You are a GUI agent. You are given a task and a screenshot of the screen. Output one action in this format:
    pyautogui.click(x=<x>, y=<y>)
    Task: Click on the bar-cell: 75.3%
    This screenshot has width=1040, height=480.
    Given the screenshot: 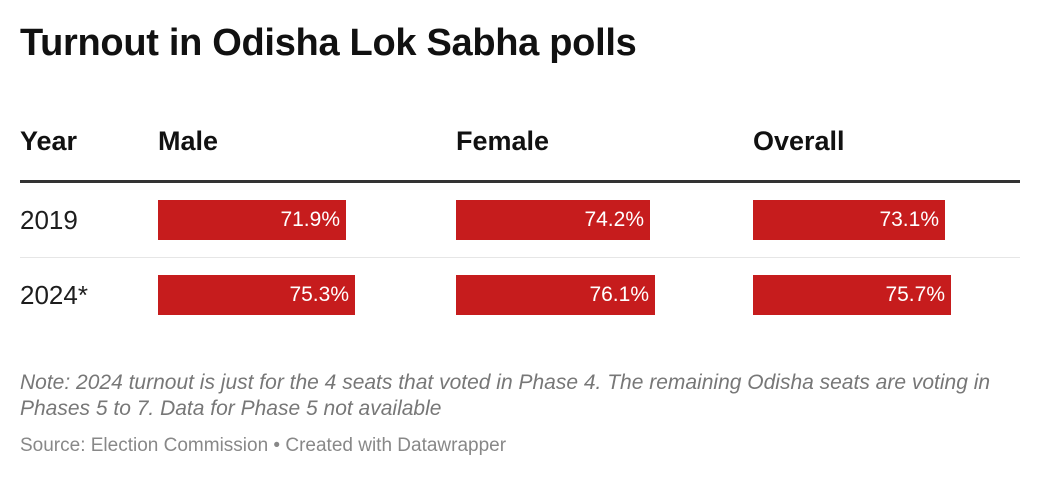 What is the action you would take?
    pyautogui.click(x=289, y=295)
    